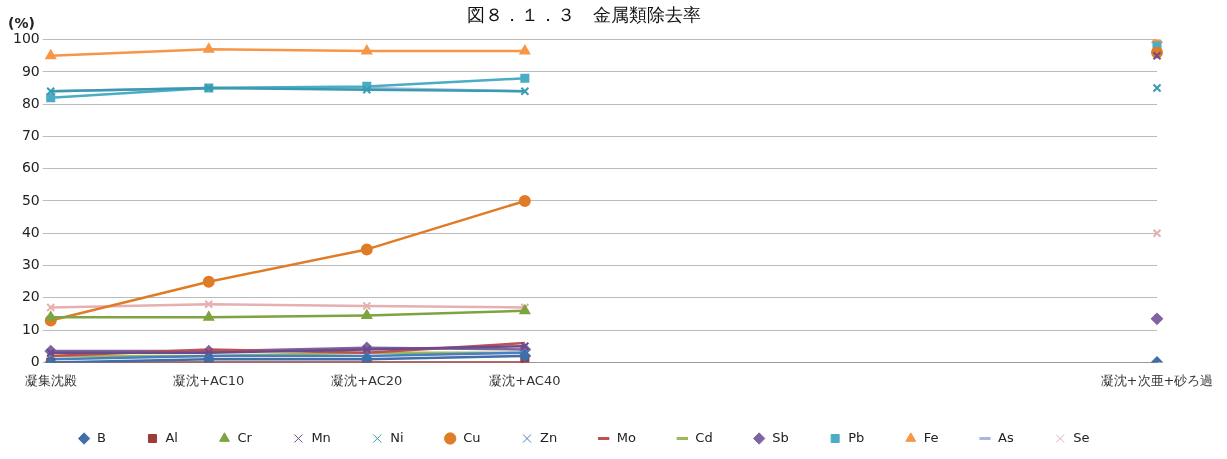 The width and height of the screenshot is (1227, 459). I want to click on legend-label: Zn, so click(549, 437).